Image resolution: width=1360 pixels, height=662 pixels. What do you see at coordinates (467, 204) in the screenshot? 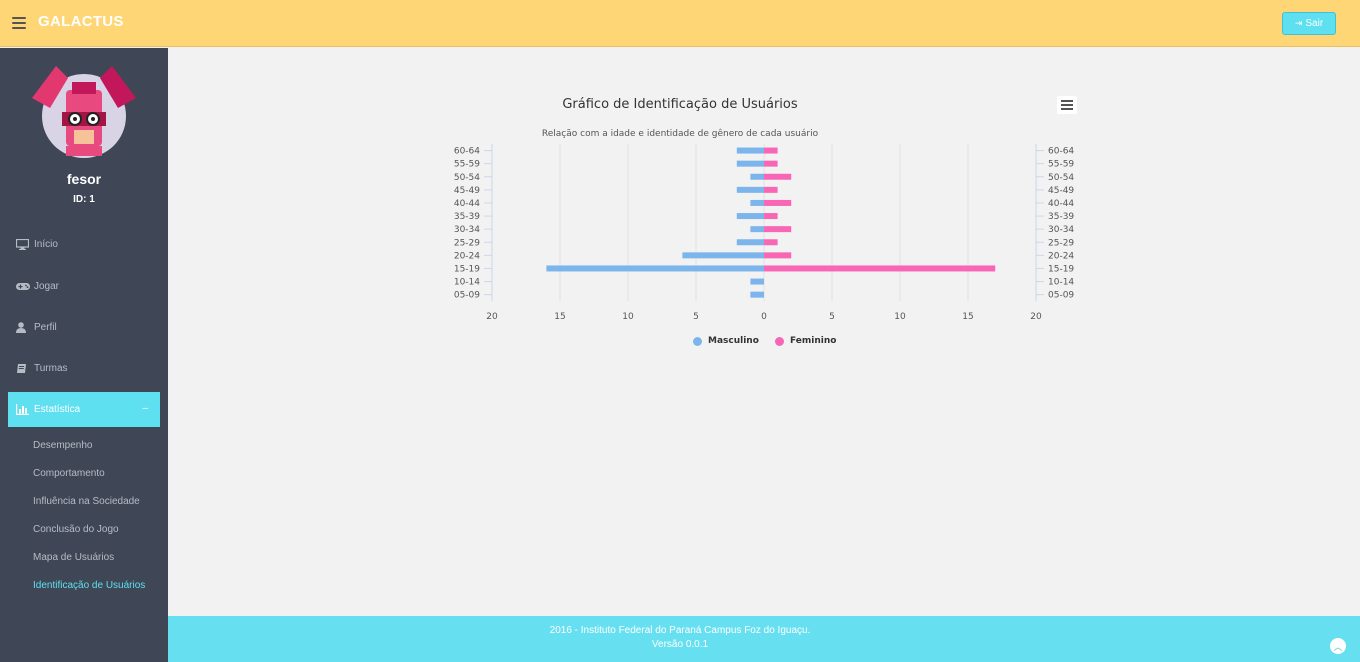
I see `category-label-left: 40-44` at bounding box center [467, 204].